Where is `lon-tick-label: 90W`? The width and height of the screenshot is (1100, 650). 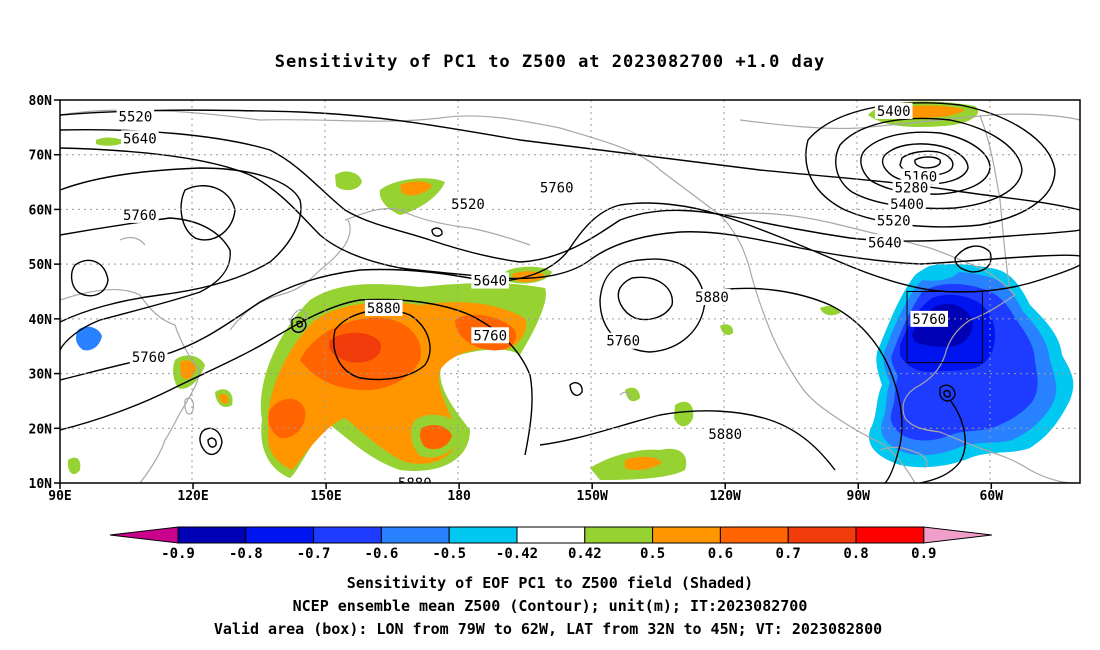
lon-tick-label: 90W is located at coordinates (859, 496).